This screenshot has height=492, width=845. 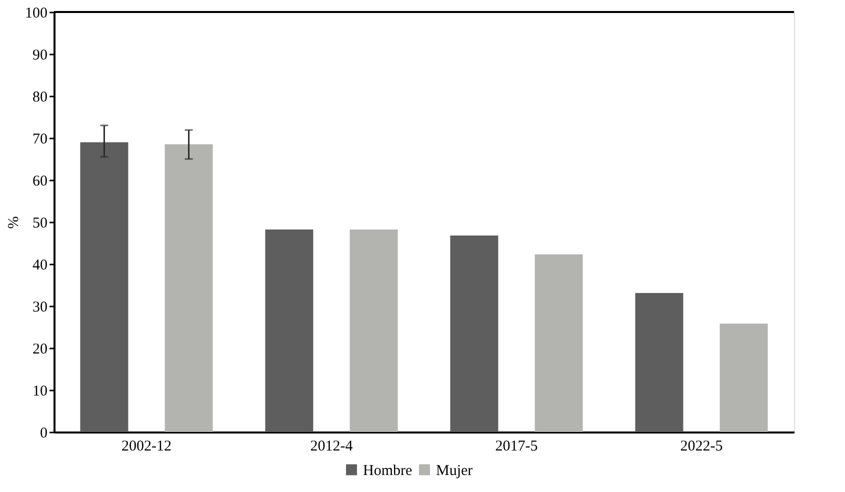 I want to click on y-tick-label: 0, so click(x=44, y=434).